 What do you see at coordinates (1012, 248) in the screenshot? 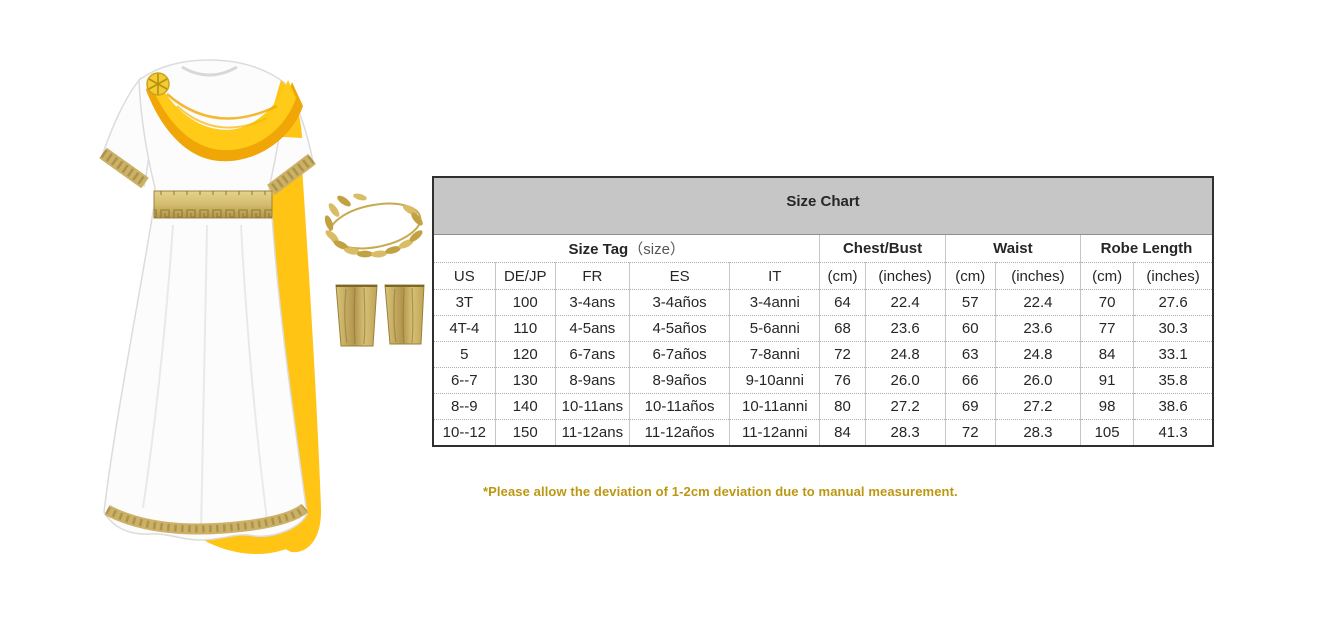
I see `column-group-waist: Waist` at bounding box center [1012, 248].